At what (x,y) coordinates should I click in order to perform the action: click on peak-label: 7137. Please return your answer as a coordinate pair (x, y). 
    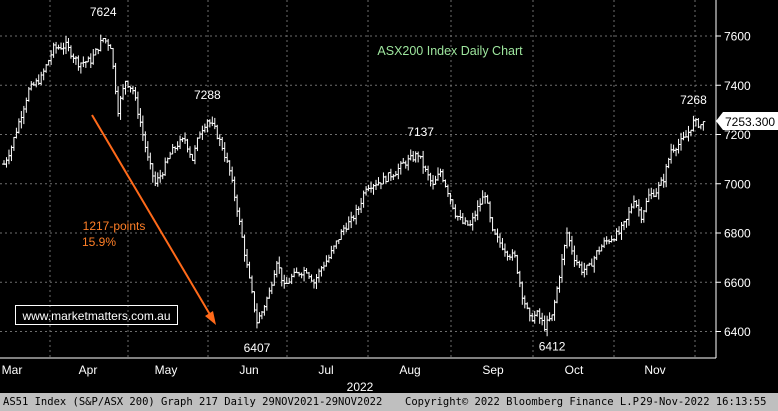
    Looking at the image, I should click on (420, 132).